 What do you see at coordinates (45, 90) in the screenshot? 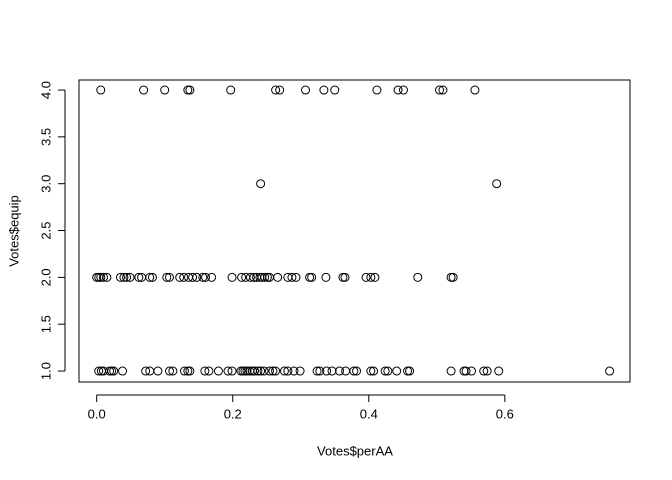
I see `y-tick-label: 4.0` at bounding box center [45, 90].